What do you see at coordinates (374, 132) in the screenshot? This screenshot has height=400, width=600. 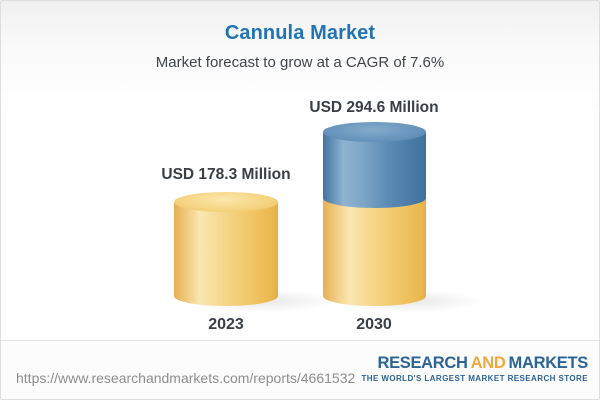 I see `bar-2030-blue-segment-top` at bounding box center [374, 132].